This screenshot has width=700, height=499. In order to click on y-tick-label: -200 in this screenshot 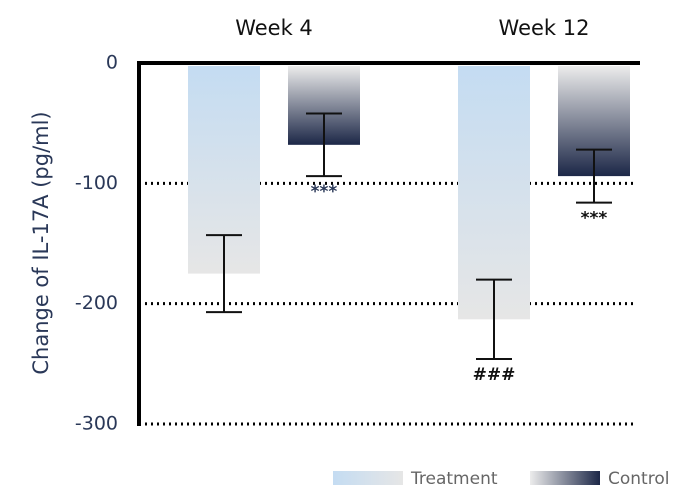, I will do `click(96, 303)`.